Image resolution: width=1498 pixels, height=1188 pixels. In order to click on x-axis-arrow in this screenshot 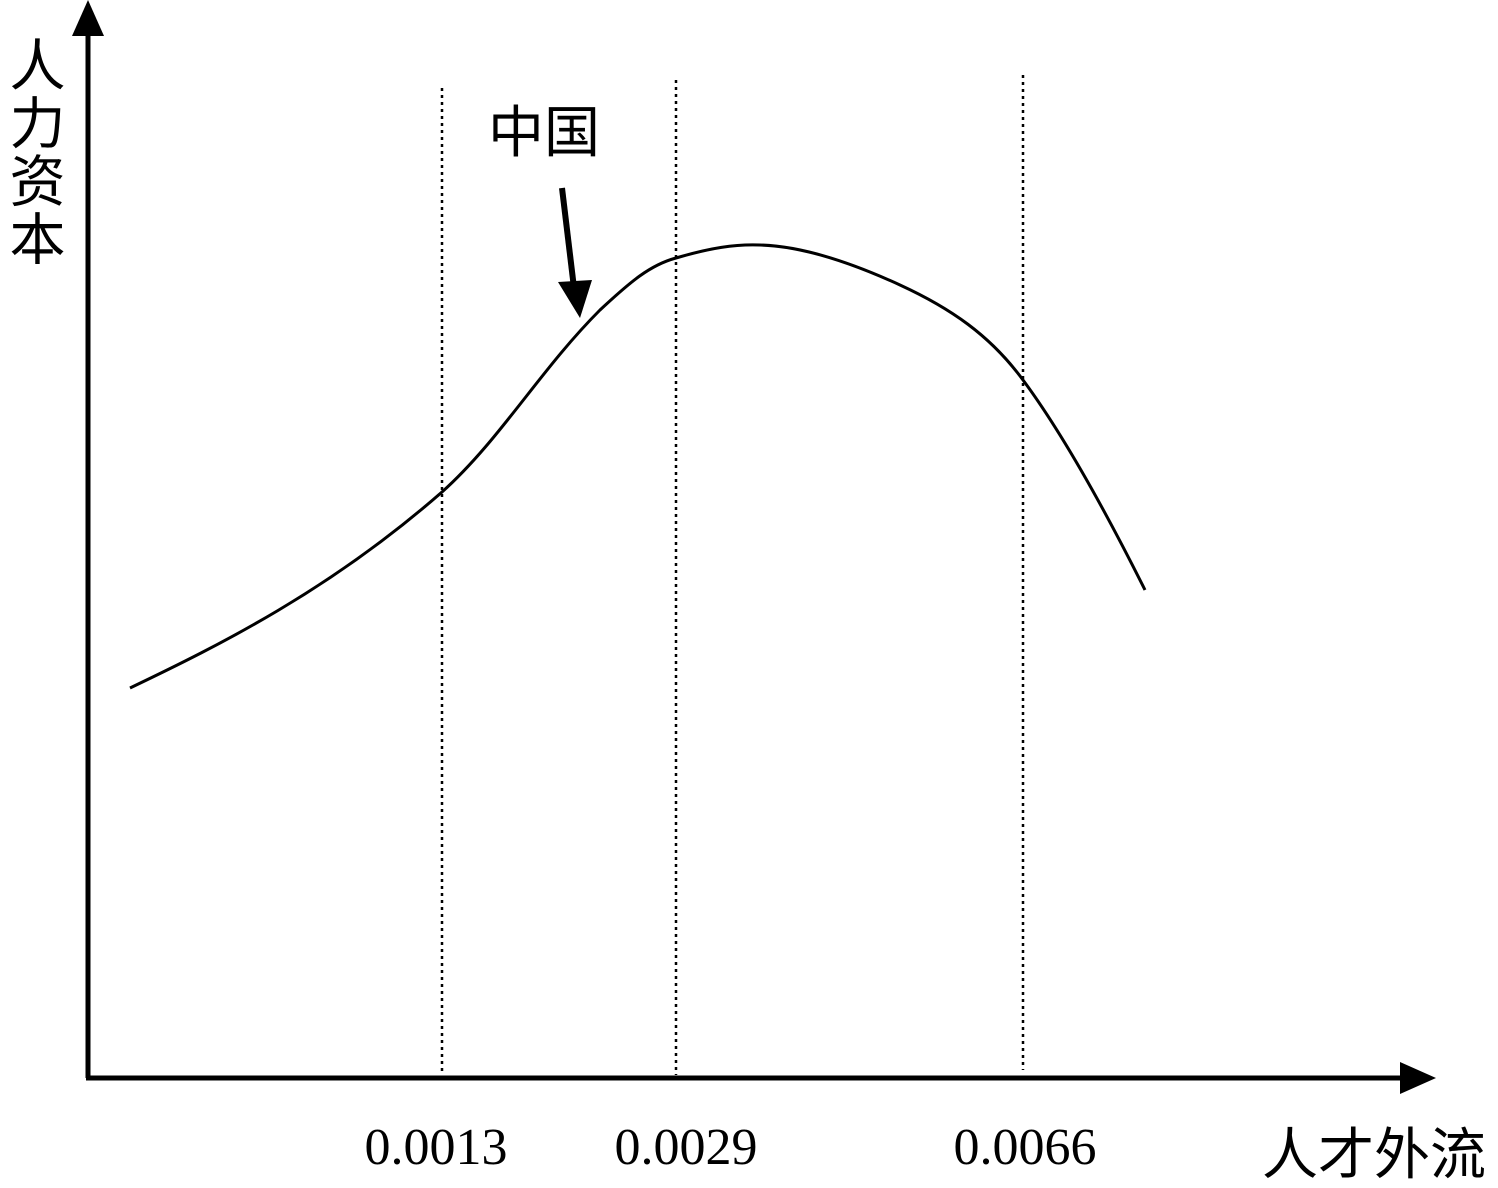, I will do `click(1418, 1078)`.